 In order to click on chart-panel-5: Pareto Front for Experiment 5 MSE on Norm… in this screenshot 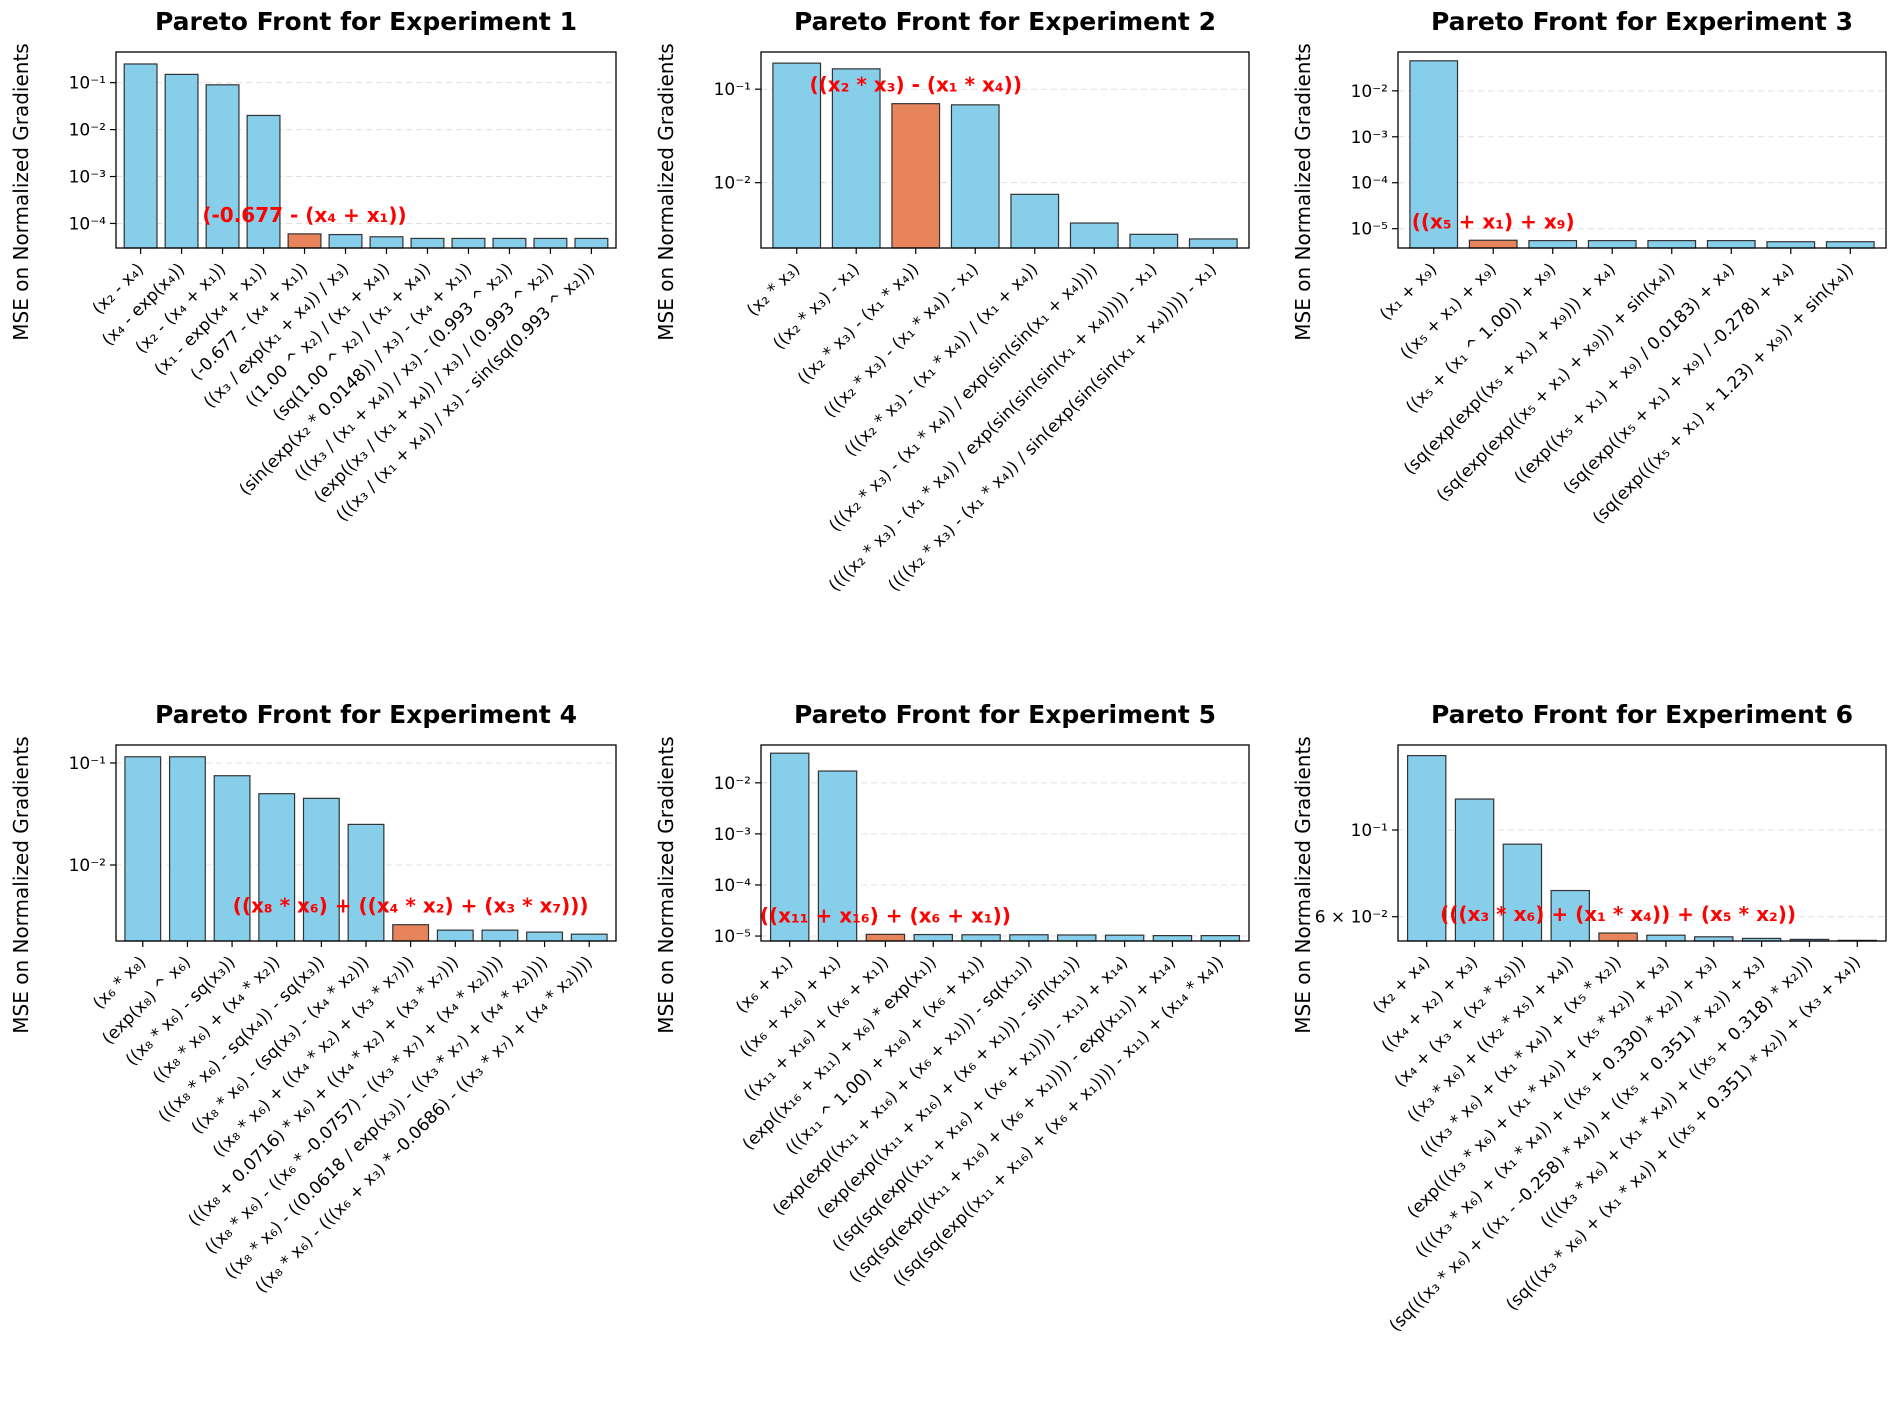, I will do `click(952, 995)`.